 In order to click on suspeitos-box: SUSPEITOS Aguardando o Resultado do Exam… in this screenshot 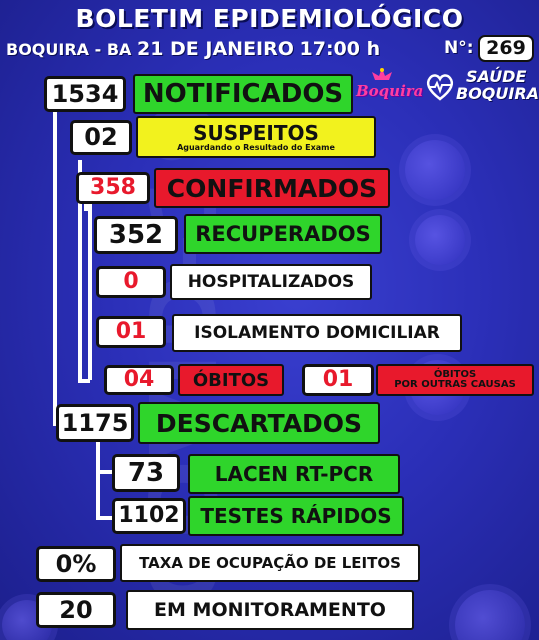, I will do `click(256, 137)`.